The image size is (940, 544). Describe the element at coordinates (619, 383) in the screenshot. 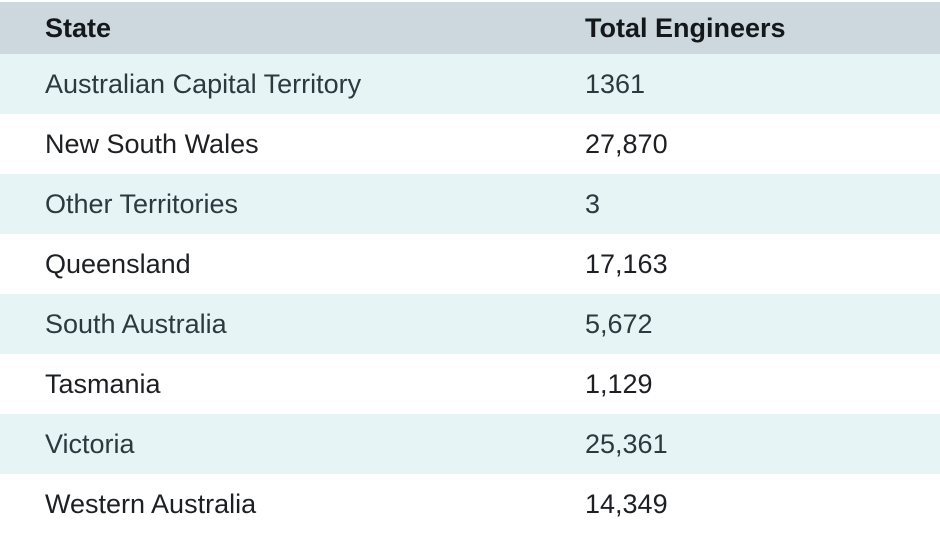

I see `total-engineers-cell: 1,129` at that location.